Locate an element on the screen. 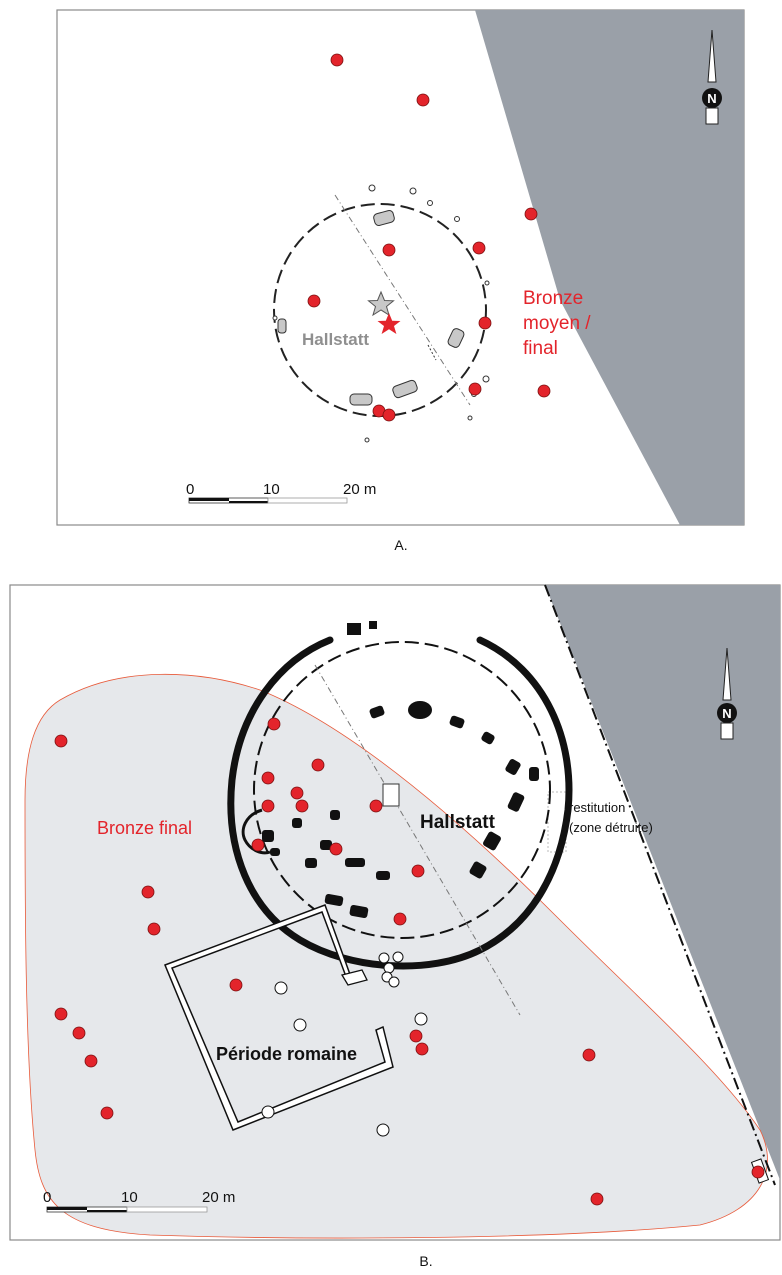 Image resolution: width=782 pixels, height=1275 pixels. panel-a-bronze-label-line3: final is located at coordinates (540, 348).